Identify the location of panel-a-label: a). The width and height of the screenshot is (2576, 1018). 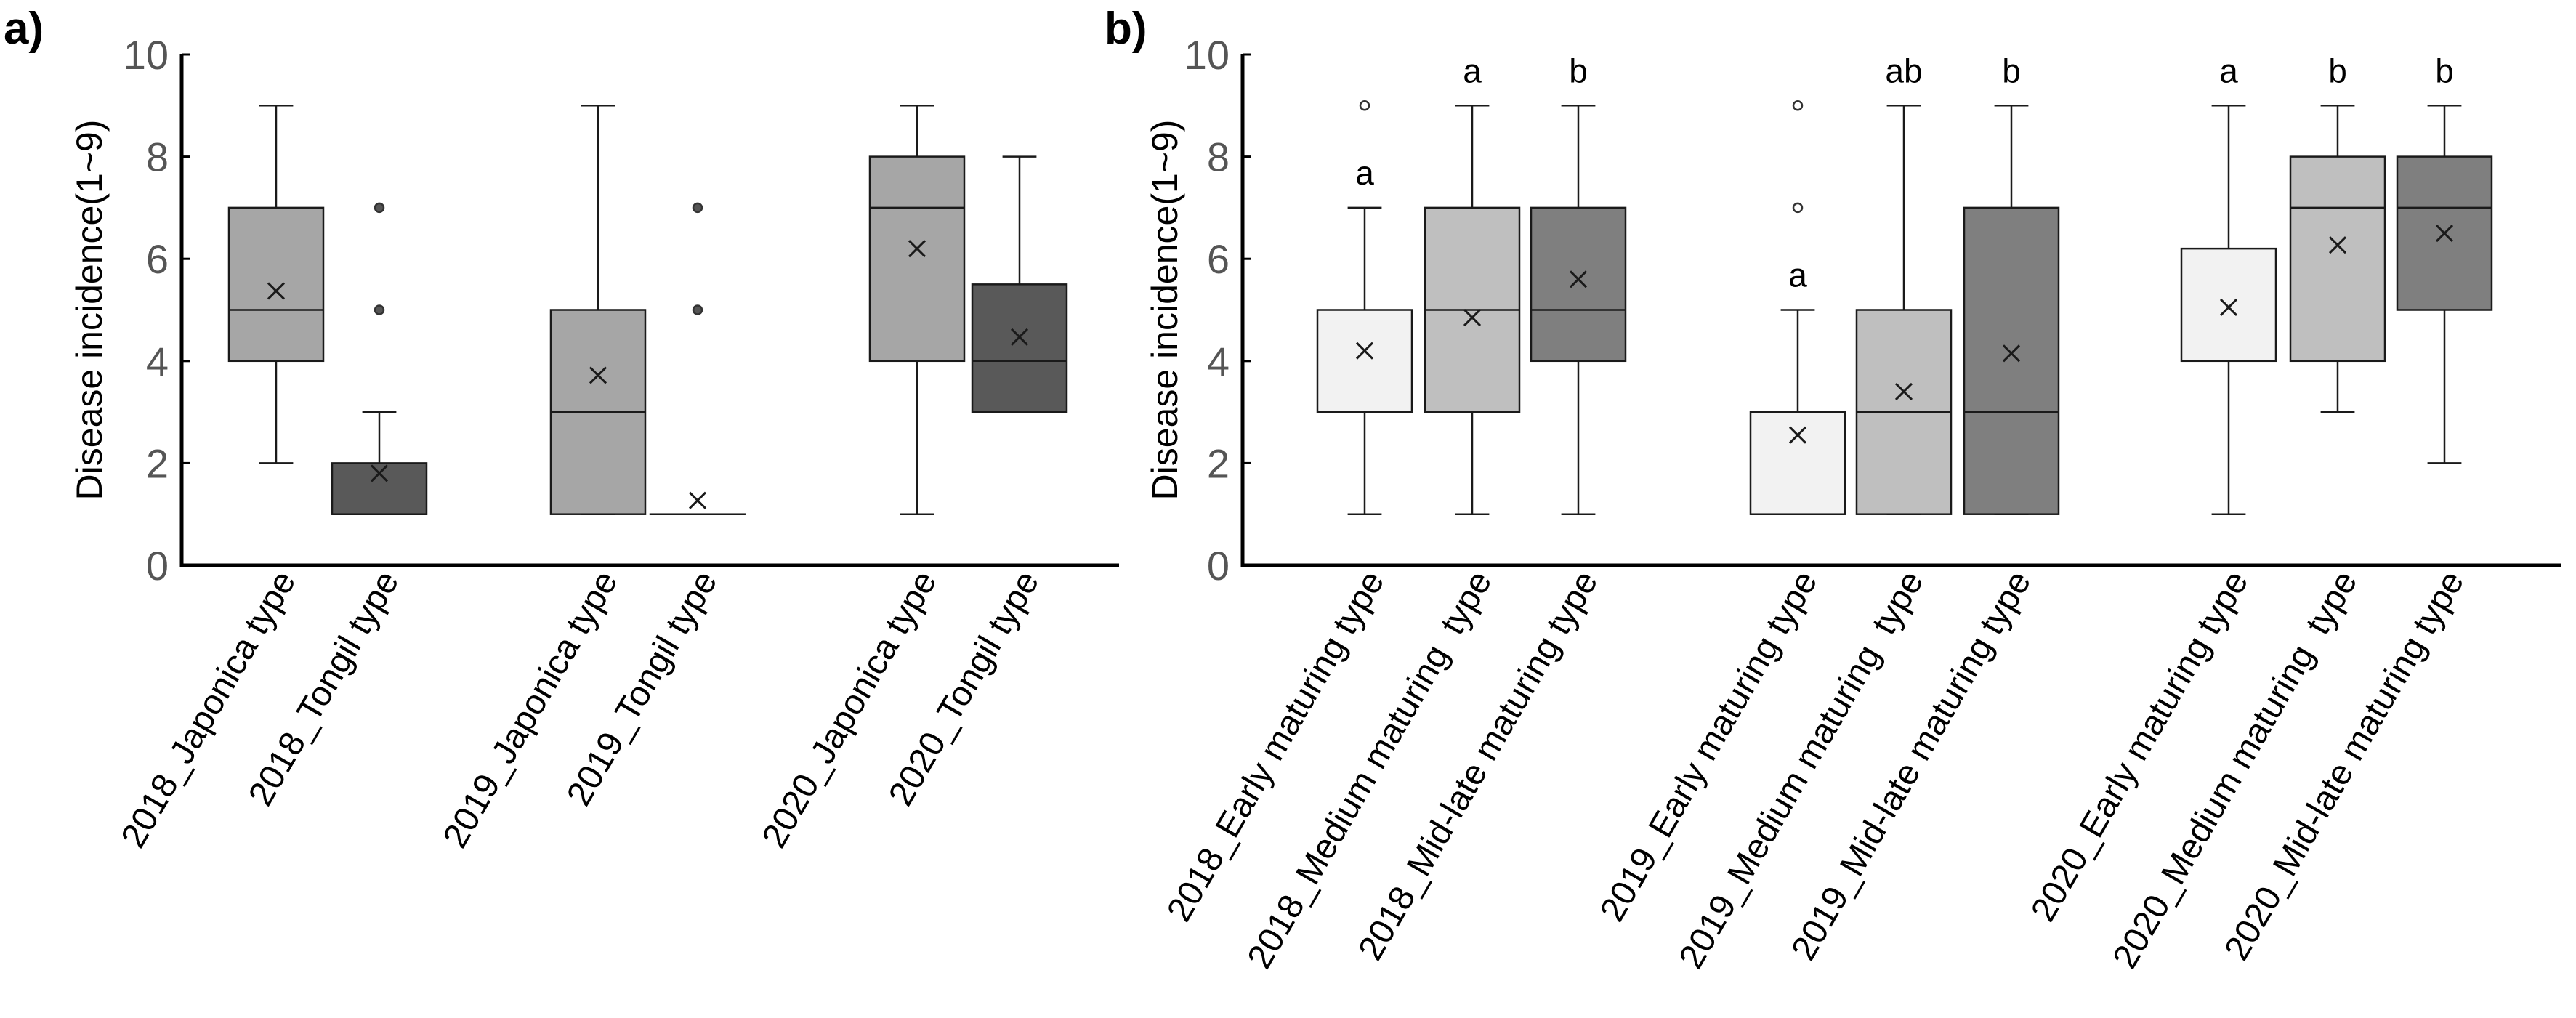
(24, 29).